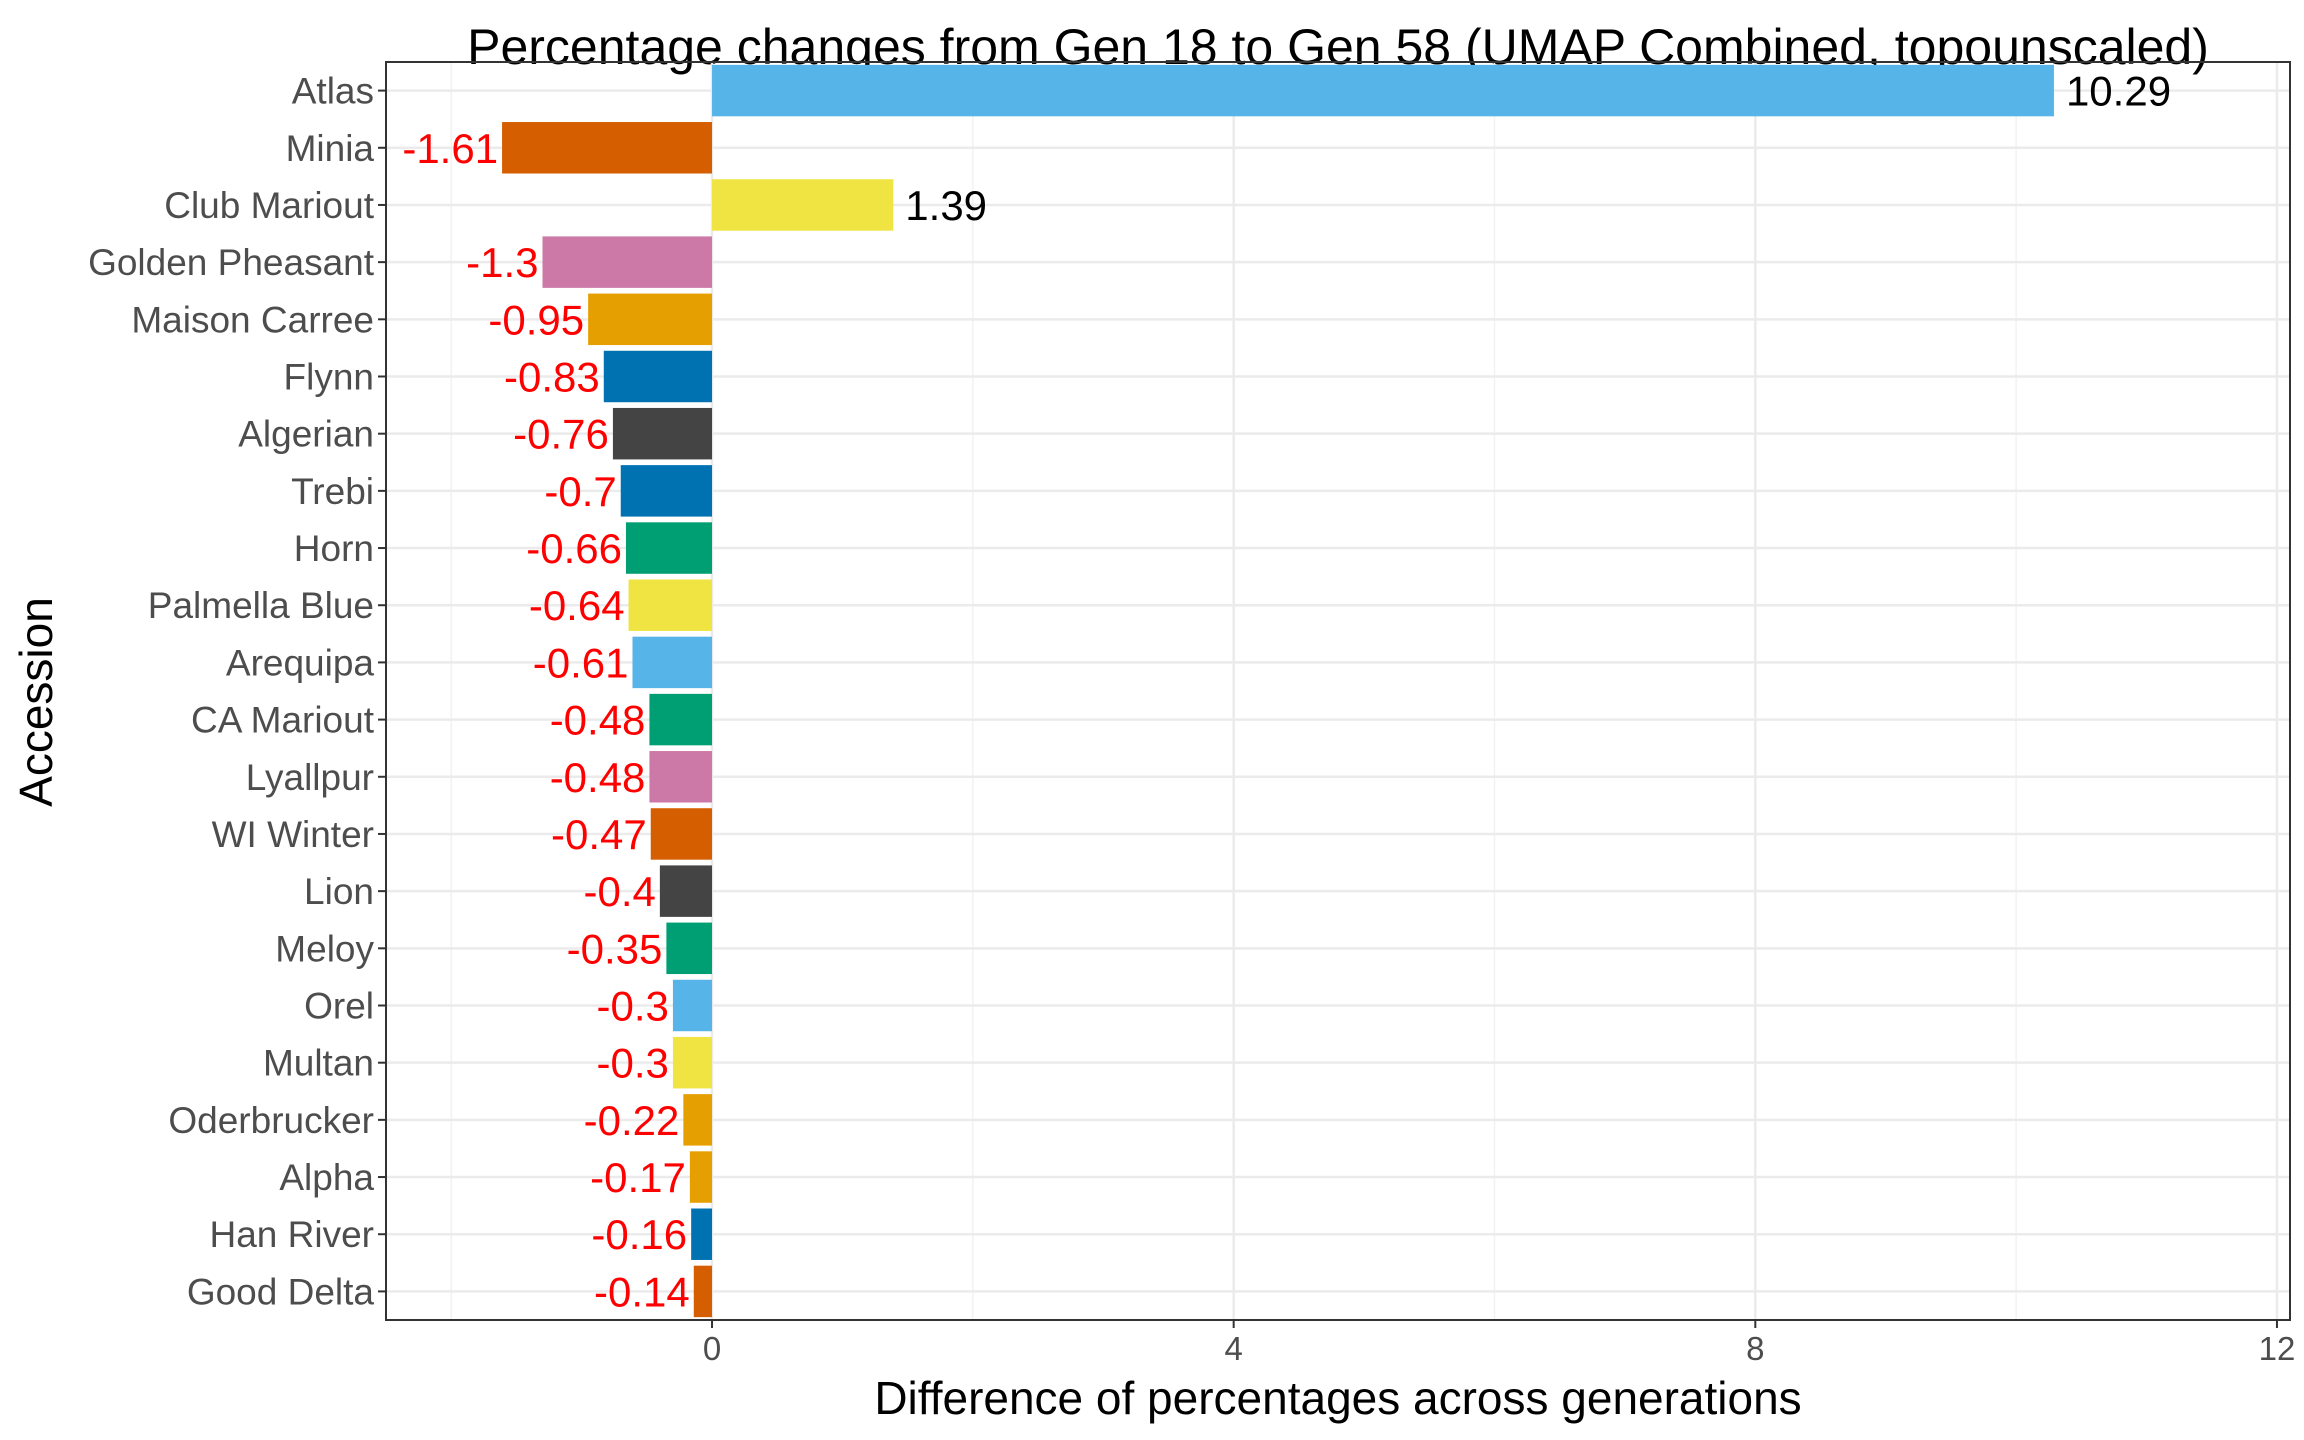 The width and height of the screenshot is (2304, 1440). What do you see at coordinates (642, 1291) in the screenshot?
I see `bar-value-label: -0.14` at bounding box center [642, 1291].